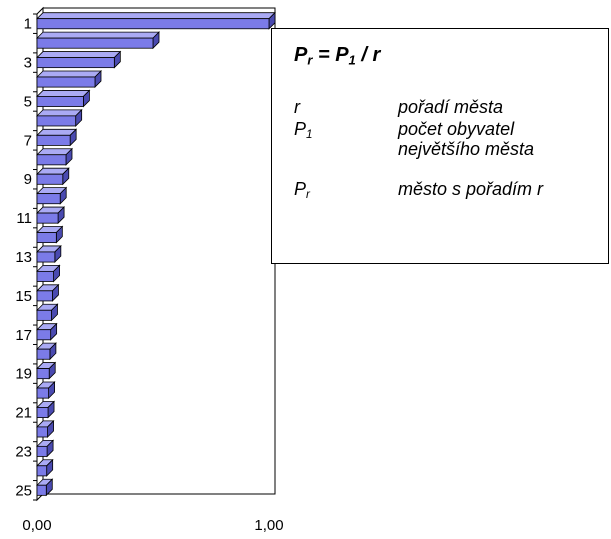  I want to click on formula: Pr = P1 / r, so click(337, 55).